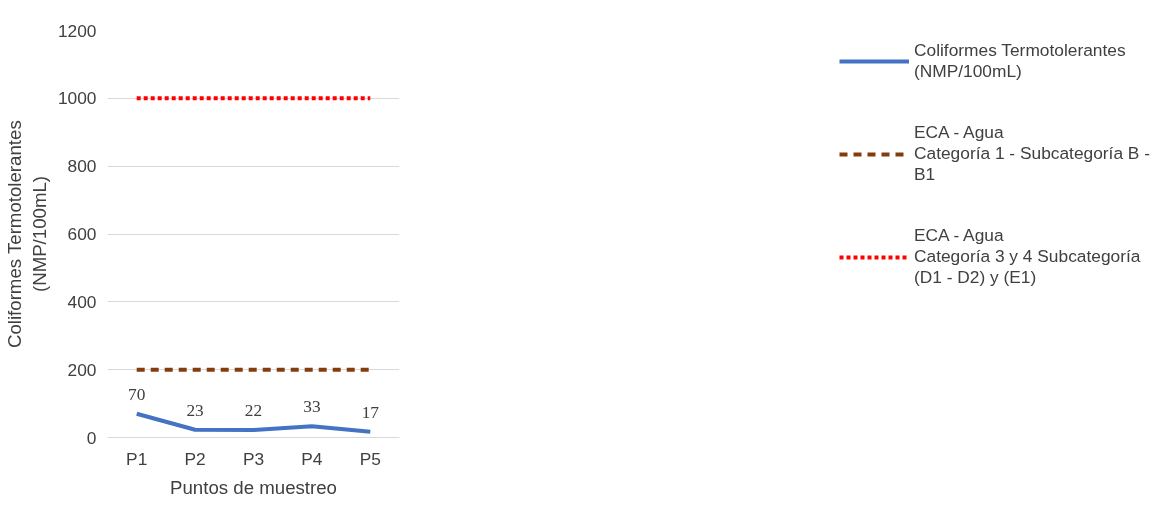  I want to click on data-label: 70, so click(137, 394).